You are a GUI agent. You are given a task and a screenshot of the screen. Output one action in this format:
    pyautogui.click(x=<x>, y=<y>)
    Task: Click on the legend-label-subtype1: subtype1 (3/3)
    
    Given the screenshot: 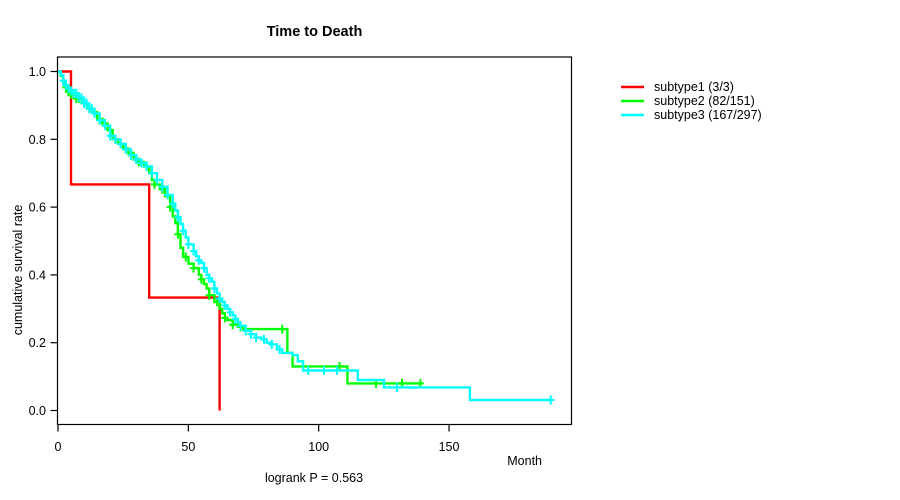 What is the action you would take?
    pyautogui.click(x=694, y=87)
    